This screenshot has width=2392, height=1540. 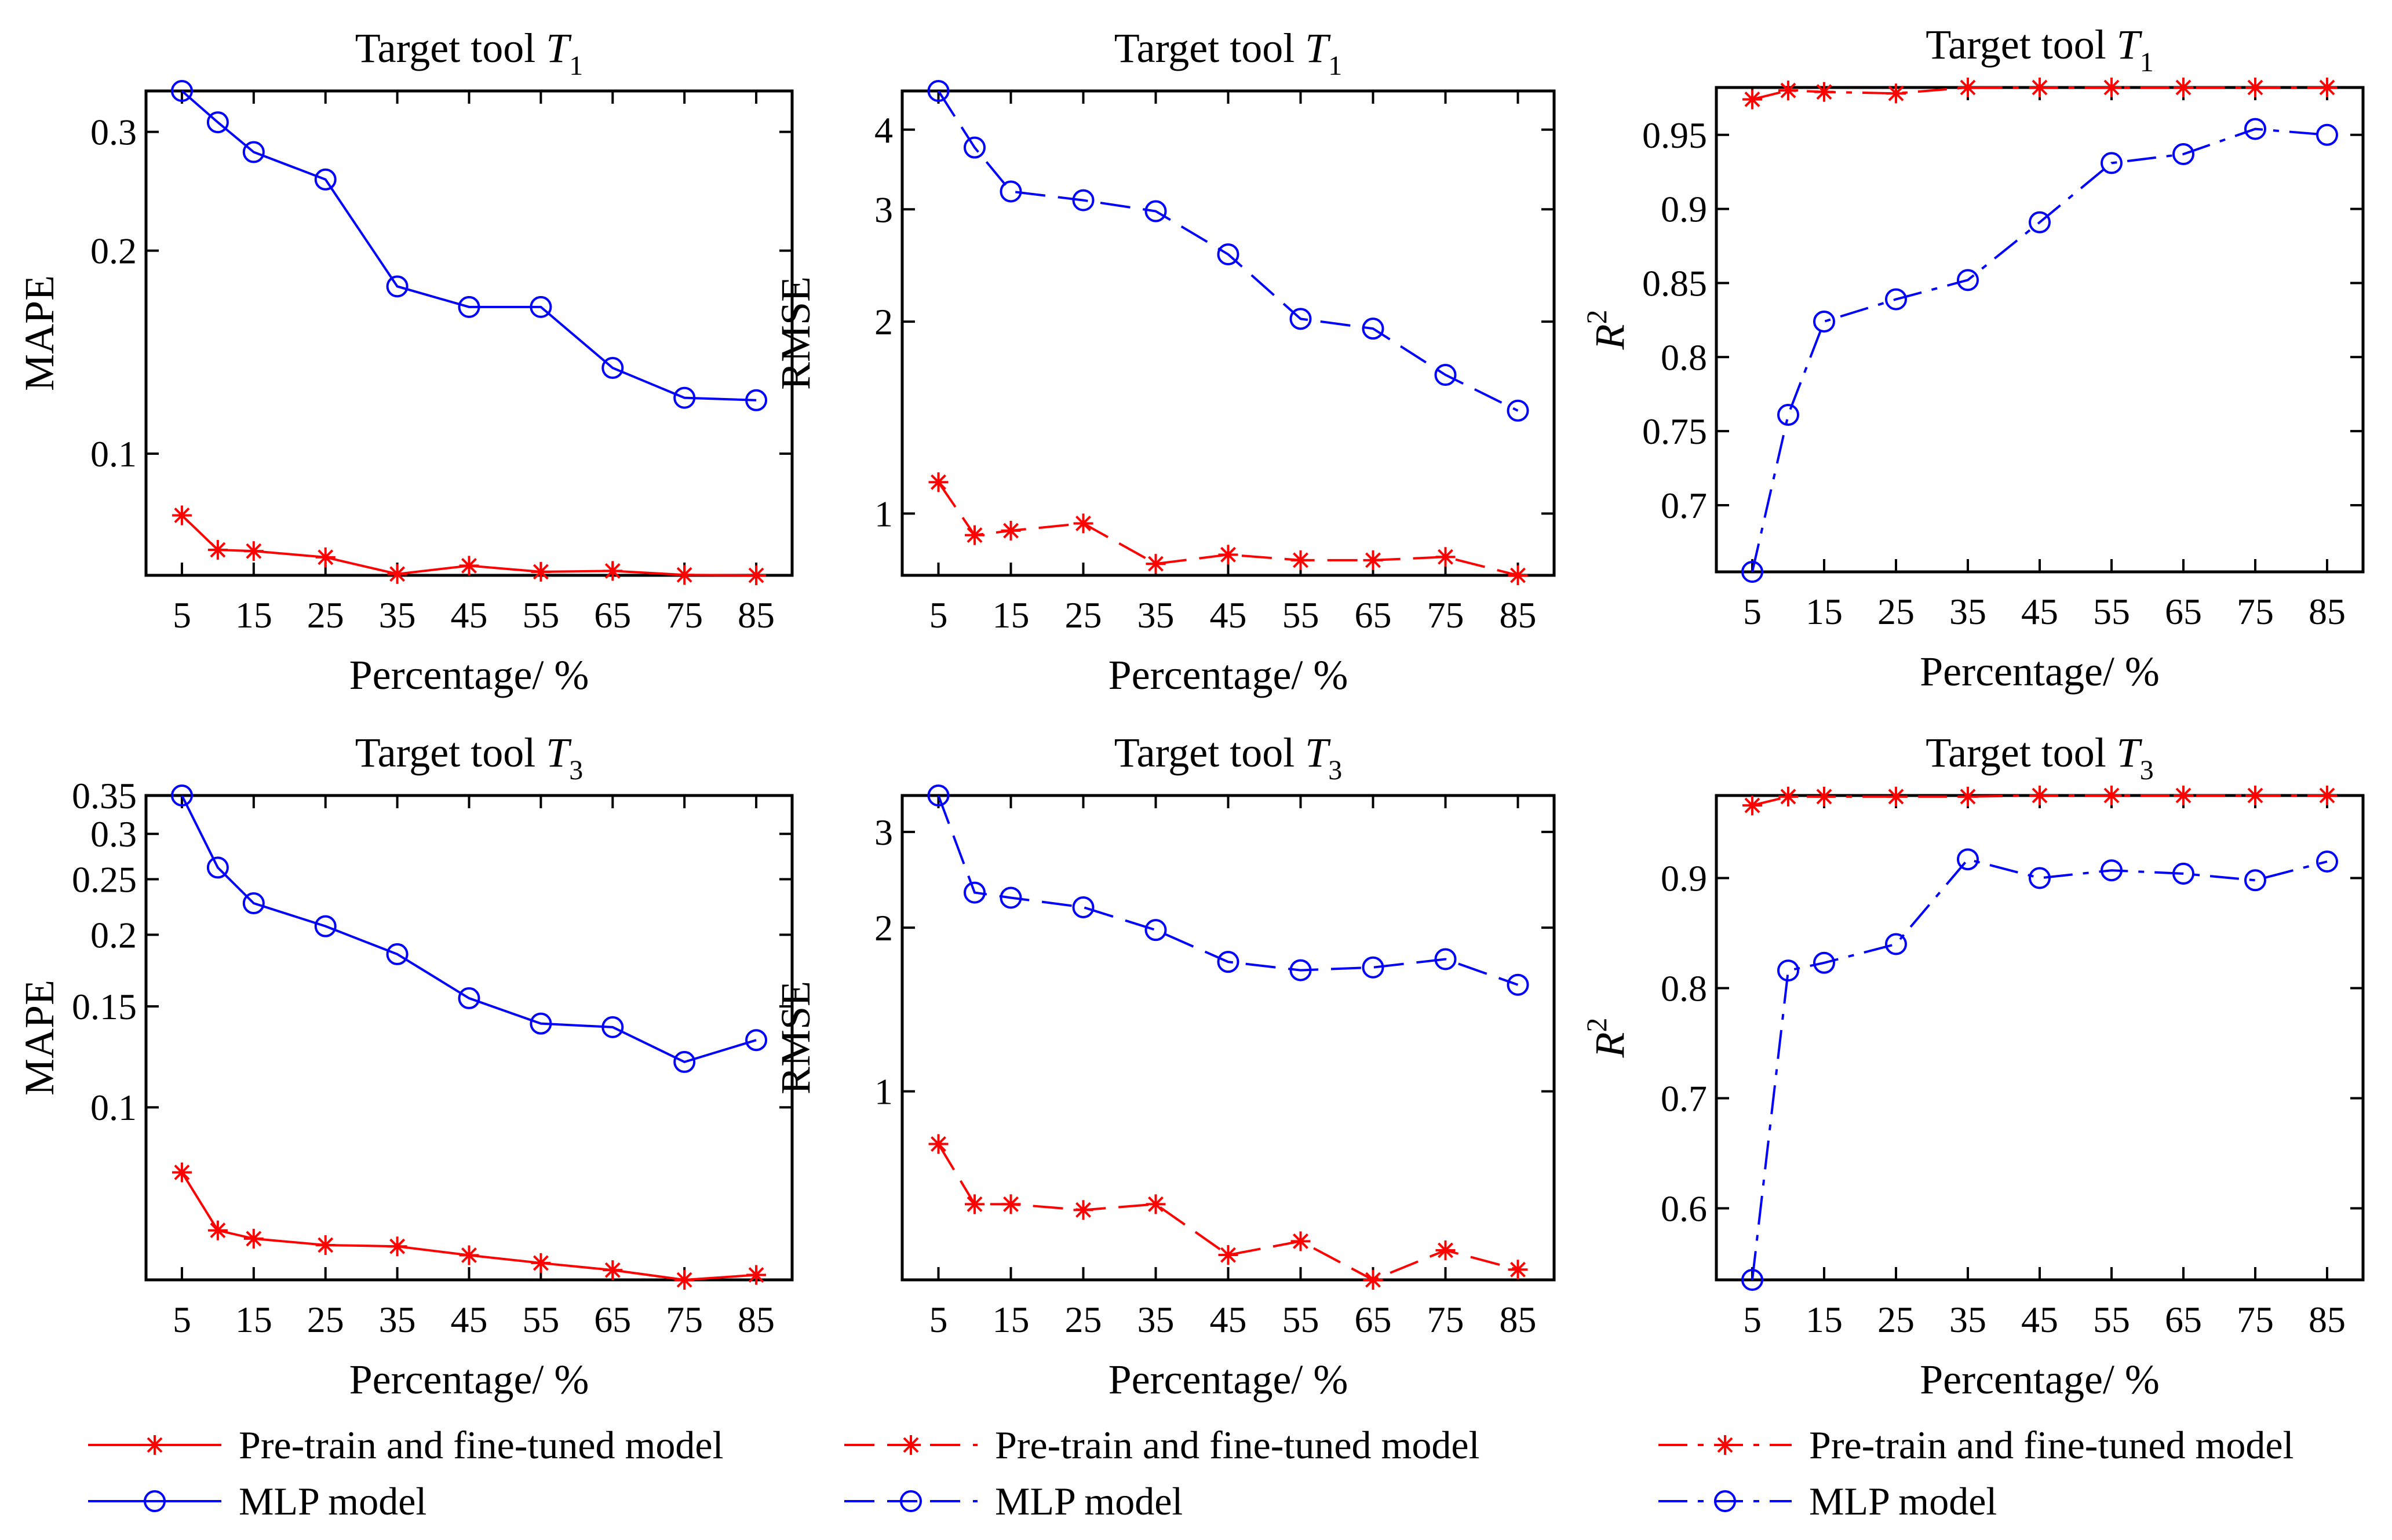 What do you see at coordinates (114, 454) in the screenshot?
I see `y-tick-label: 0.1` at bounding box center [114, 454].